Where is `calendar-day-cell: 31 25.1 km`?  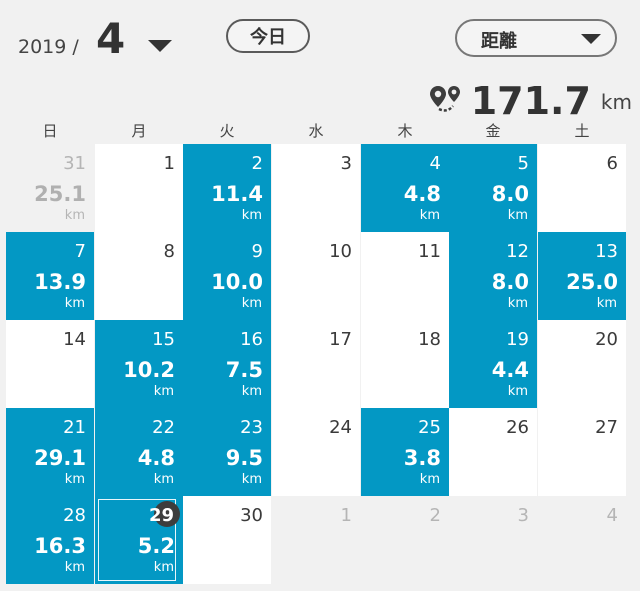 calendar-day-cell: 31 25.1 km is located at coordinates (50, 188).